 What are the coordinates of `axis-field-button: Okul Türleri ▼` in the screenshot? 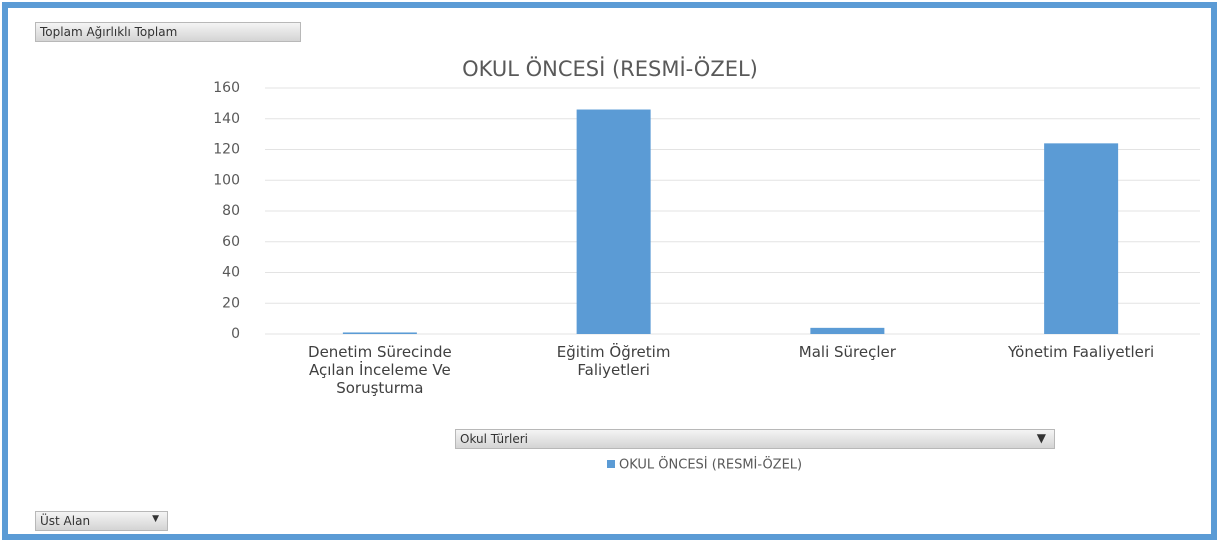 It's located at (755, 439).